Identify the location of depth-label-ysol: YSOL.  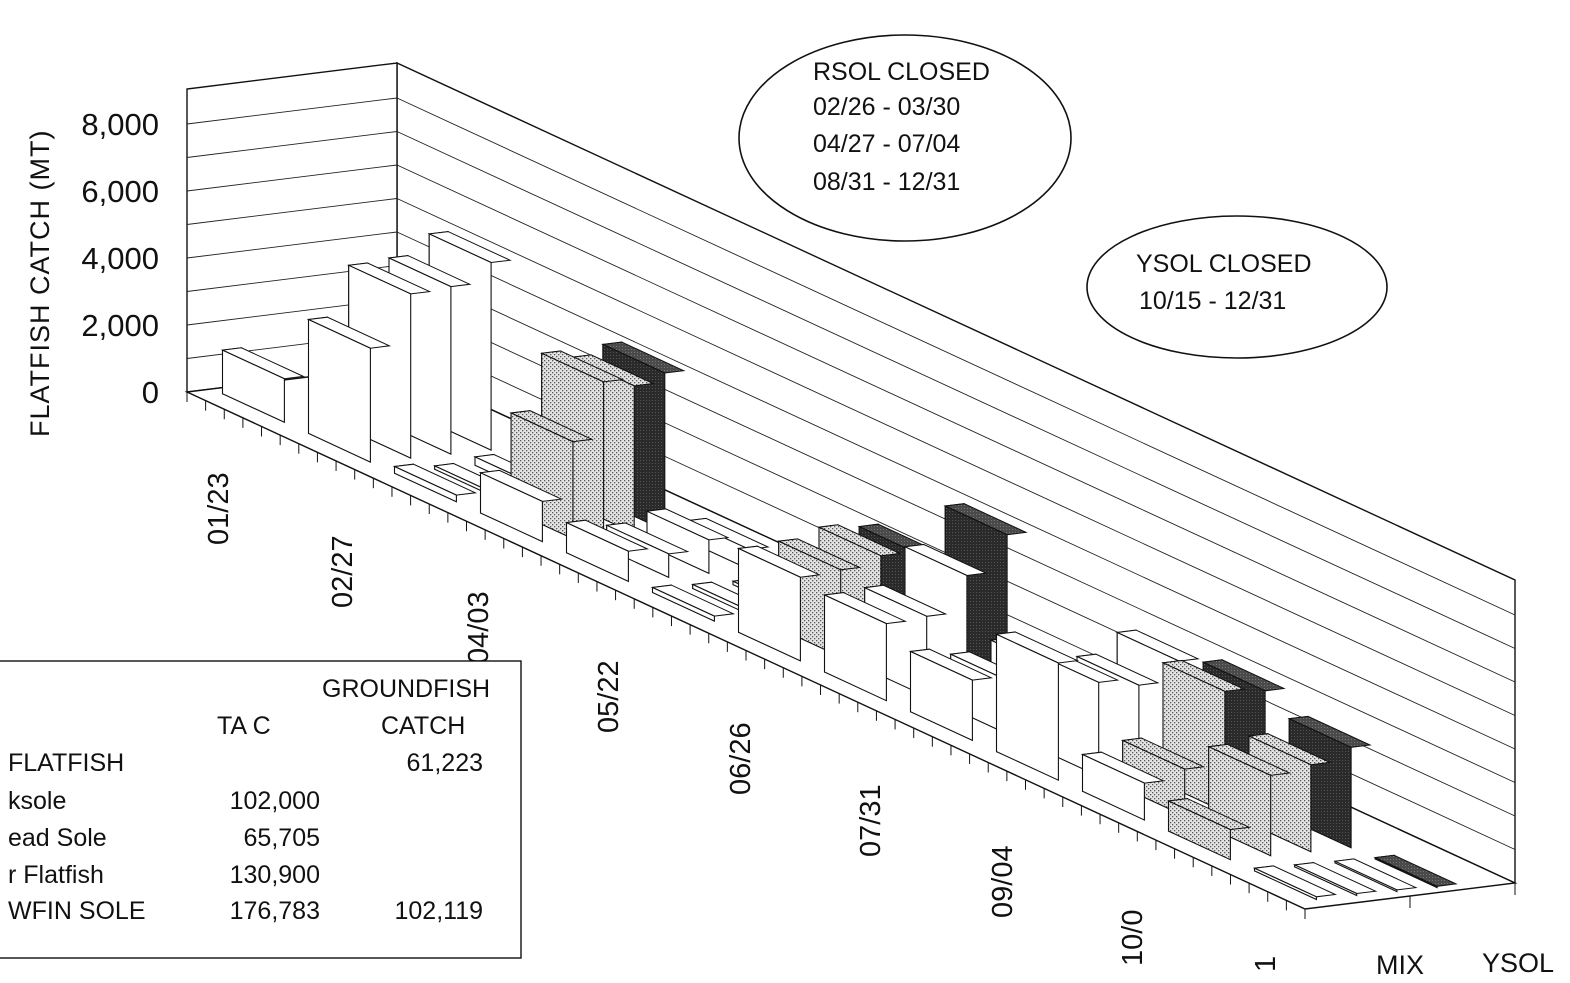
(1518, 963).